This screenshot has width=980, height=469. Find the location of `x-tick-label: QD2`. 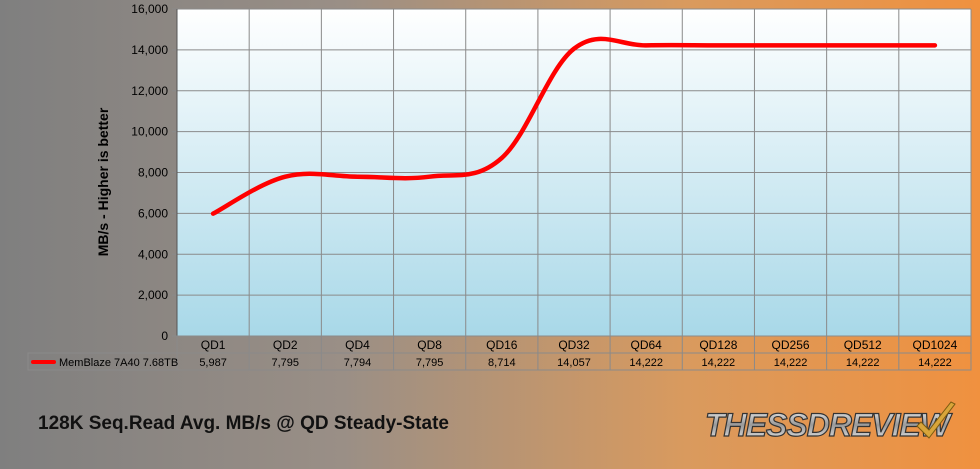

x-tick-label: QD2 is located at coordinates (285, 345).